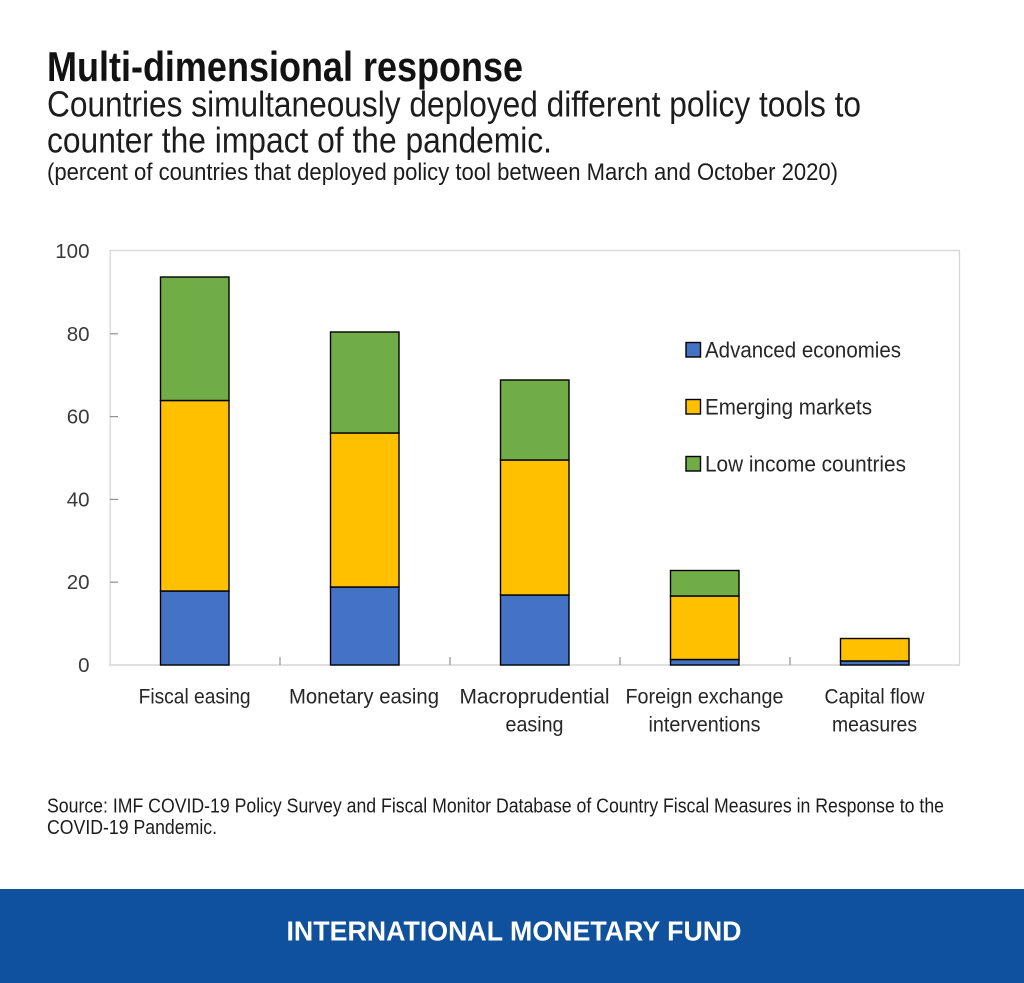 This screenshot has width=1024, height=983. Describe the element at coordinates (535, 724) in the screenshot. I see `svg-text: easing` at that location.